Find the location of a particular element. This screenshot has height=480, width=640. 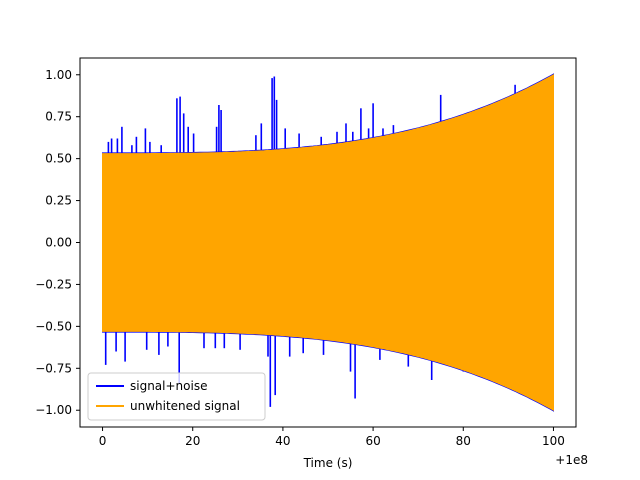

y-tick-label-2: −0.50 is located at coordinates (53, 326).